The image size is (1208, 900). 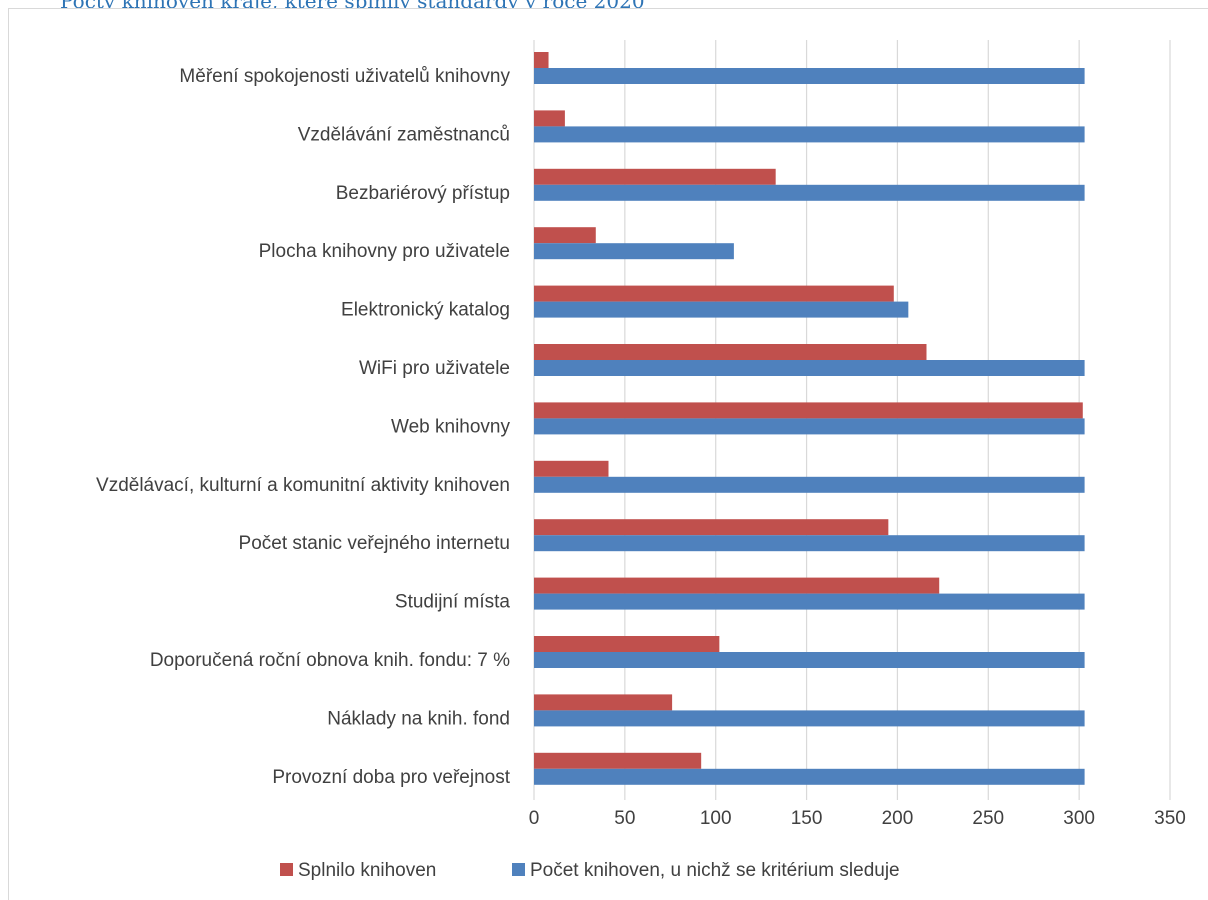 What do you see at coordinates (450, 426) in the screenshot?
I see `category-label-6: Web knihovny` at bounding box center [450, 426].